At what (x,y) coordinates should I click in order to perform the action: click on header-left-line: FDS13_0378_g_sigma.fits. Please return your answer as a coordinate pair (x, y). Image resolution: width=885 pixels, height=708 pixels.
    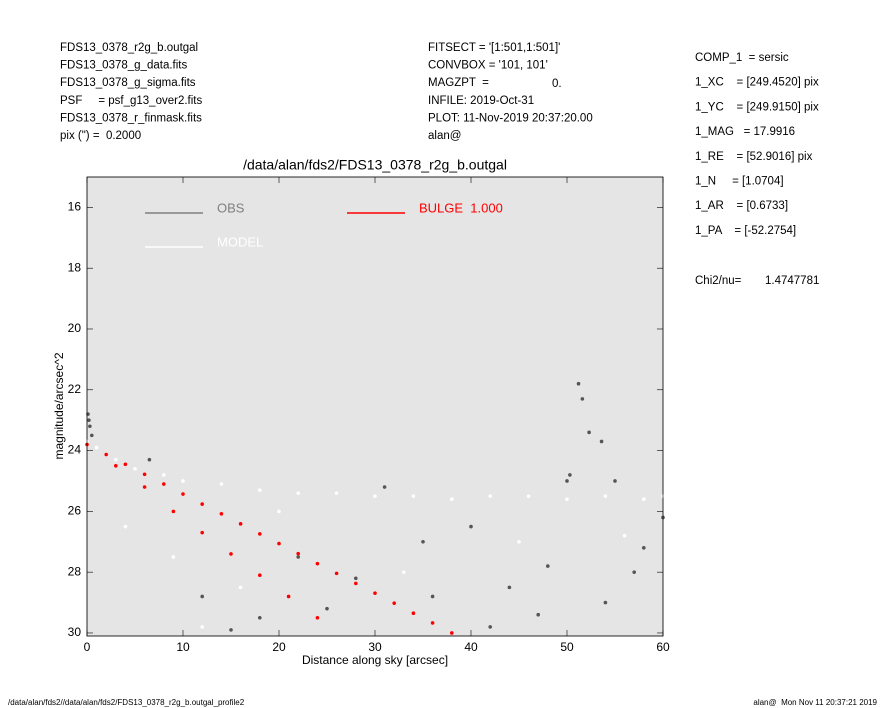
    Looking at the image, I should click on (128, 83).